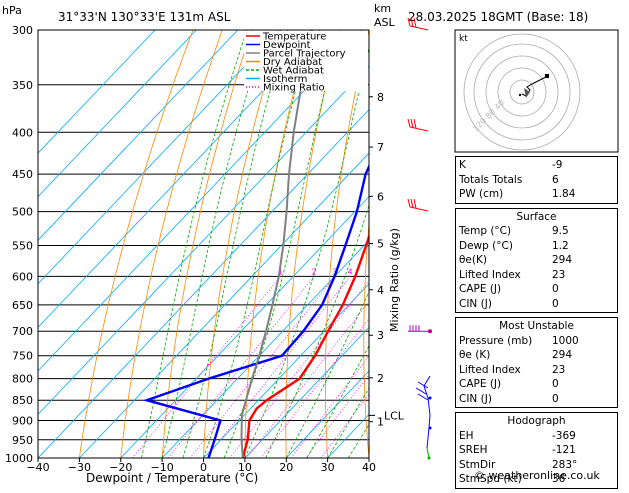 This screenshot has width=629, height=493. What do you see at coordinates (559, 274) in the screenshot?
I see `surface-value: 23` at bounding box center [559, 274].